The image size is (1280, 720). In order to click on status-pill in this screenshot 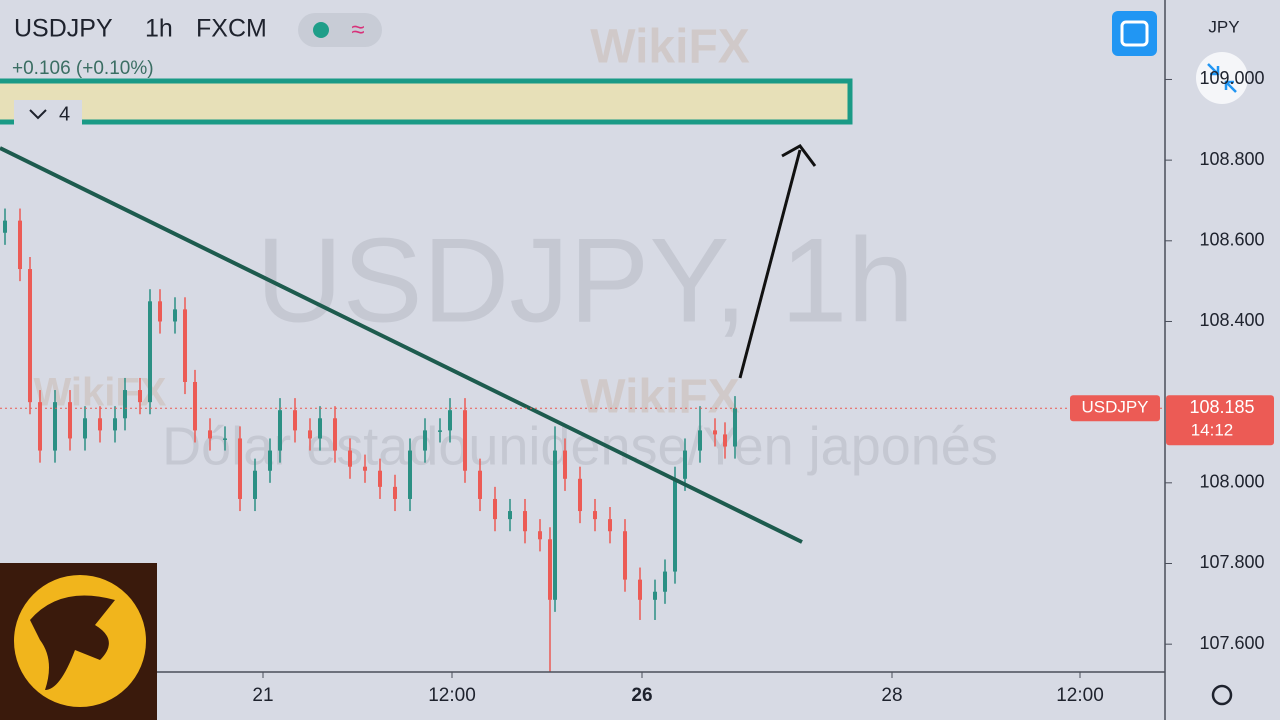, I will do `click(340, 30)`.